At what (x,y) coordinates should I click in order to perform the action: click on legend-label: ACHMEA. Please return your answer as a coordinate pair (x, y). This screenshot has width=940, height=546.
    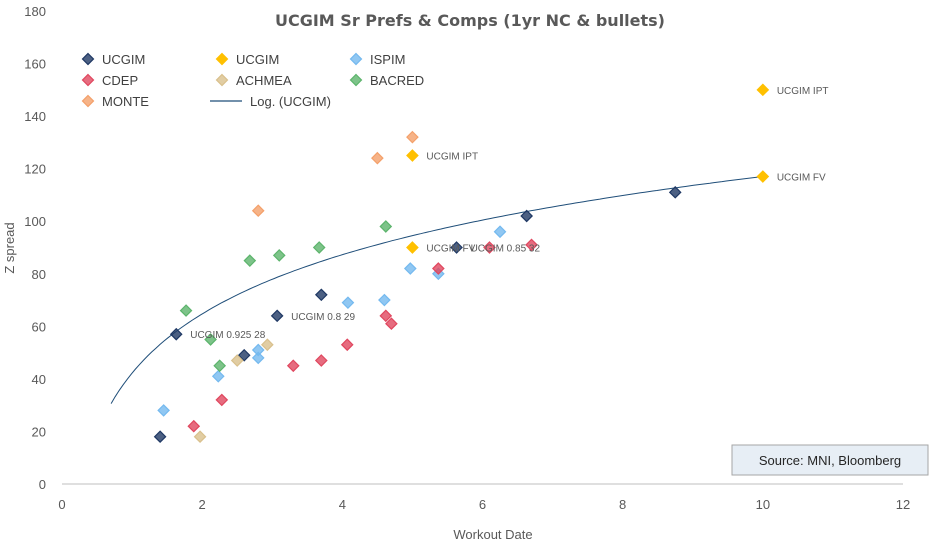
    Looking at the image, I should click on (264, 80).